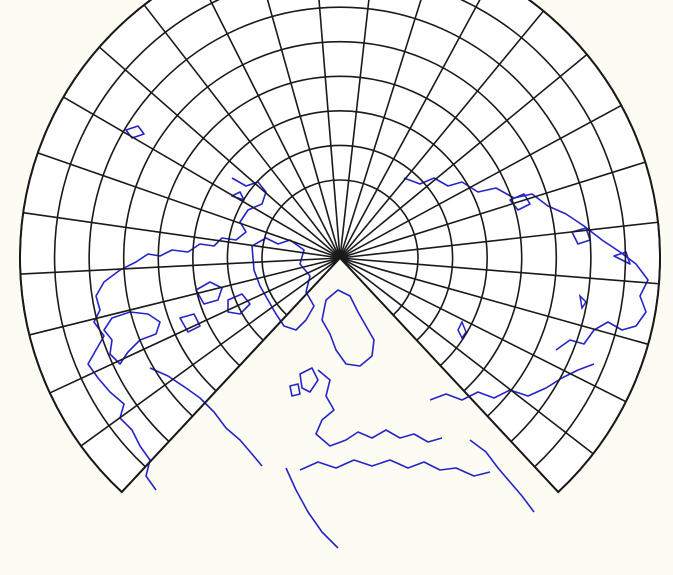 The width and height of the screenshot is (673, 575). What do you see at coordinates (502, 476) in the screenshot?
I see `coast-arabia-india` at bounding box center [502, 476].